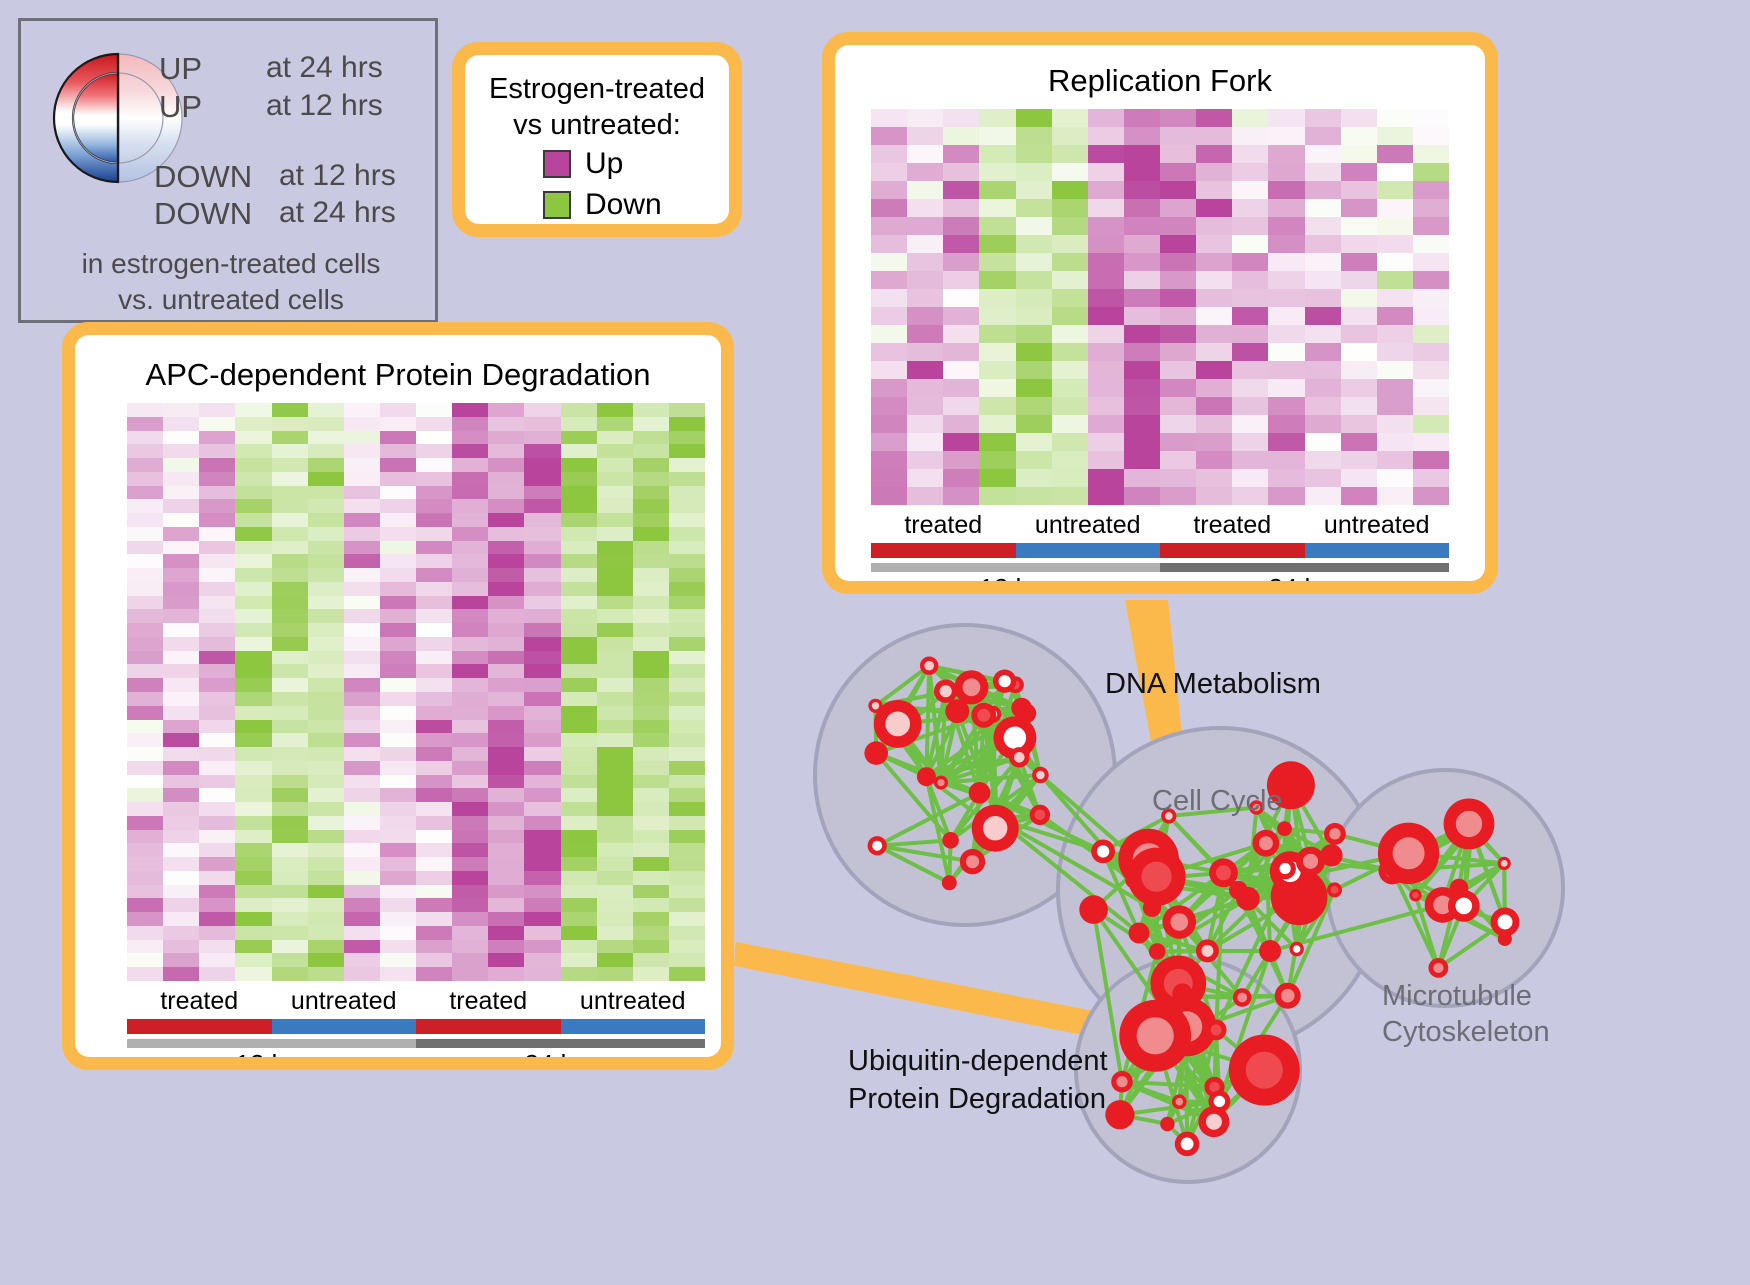 The height and width of the screenshot is (1285, 1750). What do you see at coordinates (416, 1043) in the screenshot?
I see `apc-time-bar` at bounding box center [416, 1043].